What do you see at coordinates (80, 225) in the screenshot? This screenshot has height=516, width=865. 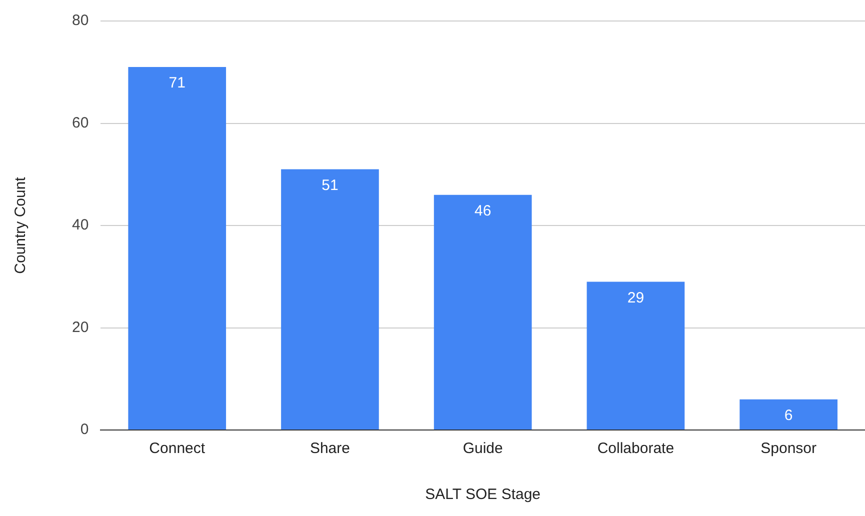 I see `y-tick-label: 40` at bounding box center [80, 225].